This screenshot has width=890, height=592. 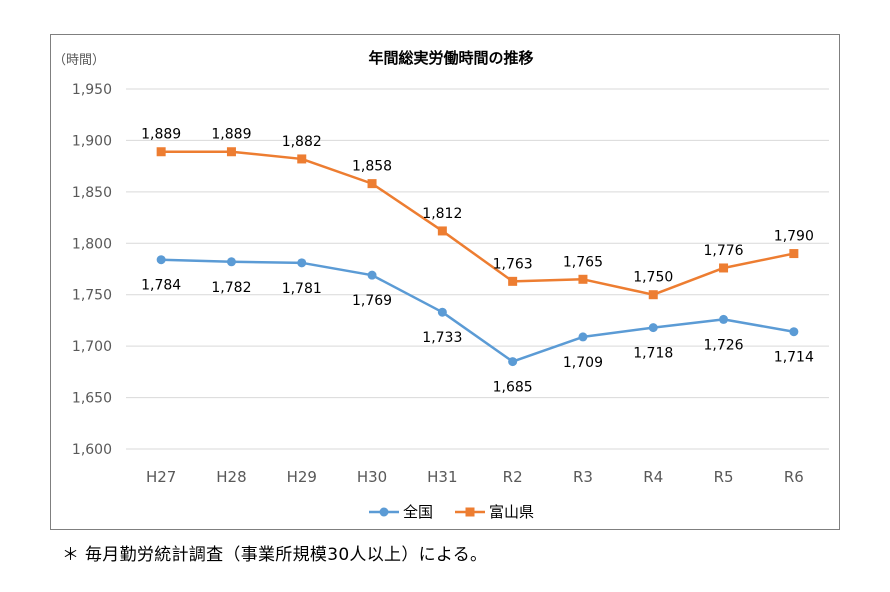 I want to click on y-tick-label-1800: 1,800, so click(x=92, y=244).